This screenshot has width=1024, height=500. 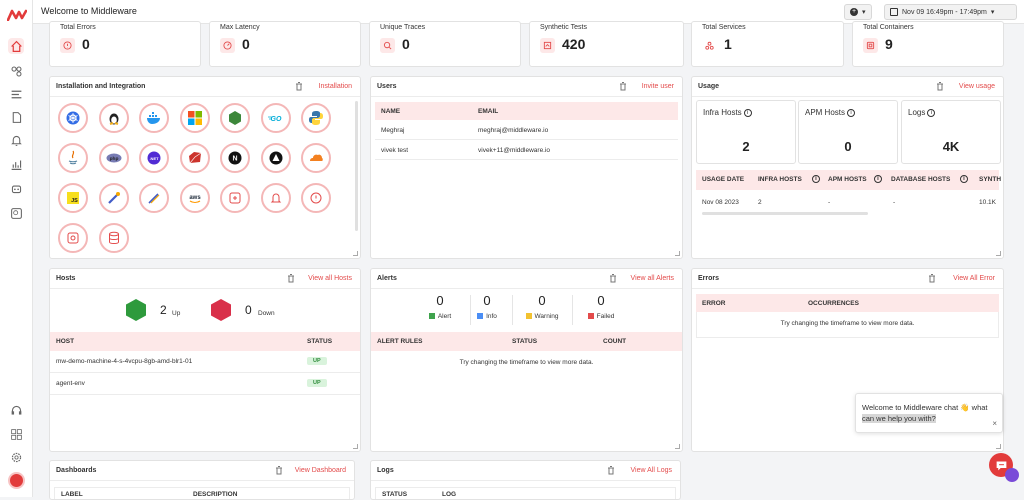 What do you see at coordinates (154, 118) in the screenshot?
I see `docker-icon` at bounding box center [154, 118].